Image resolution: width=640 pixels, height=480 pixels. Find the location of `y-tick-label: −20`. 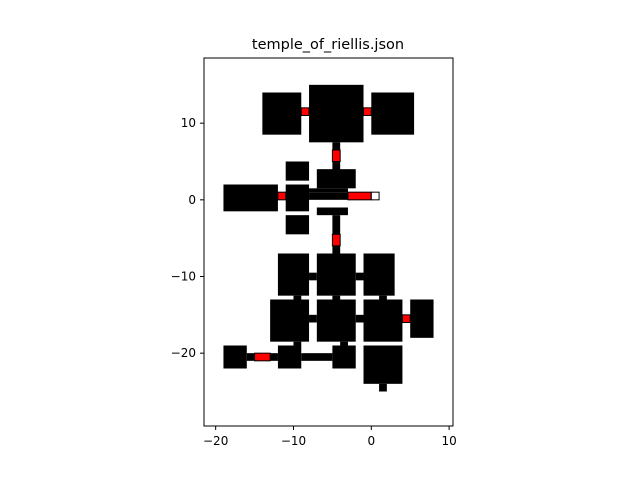

y-tick-label: −20 is located at coordinates (183, 353).